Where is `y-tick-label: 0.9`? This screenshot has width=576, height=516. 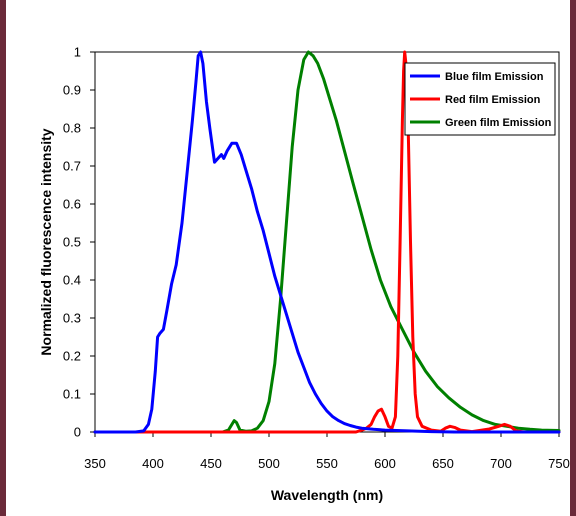
y-tick-label: 0.9 is located at coordinates (72, 90).